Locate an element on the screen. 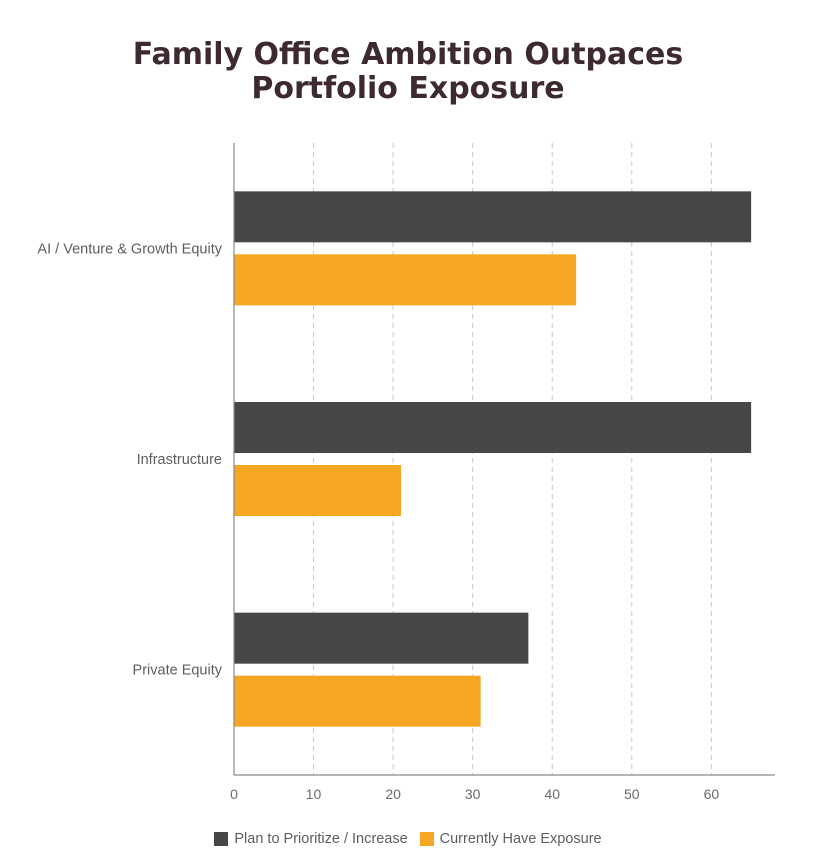 The image size is (816, 864). legend-label-plan: Plan to Prioritize / Increase is located at coordinates (321, 839).